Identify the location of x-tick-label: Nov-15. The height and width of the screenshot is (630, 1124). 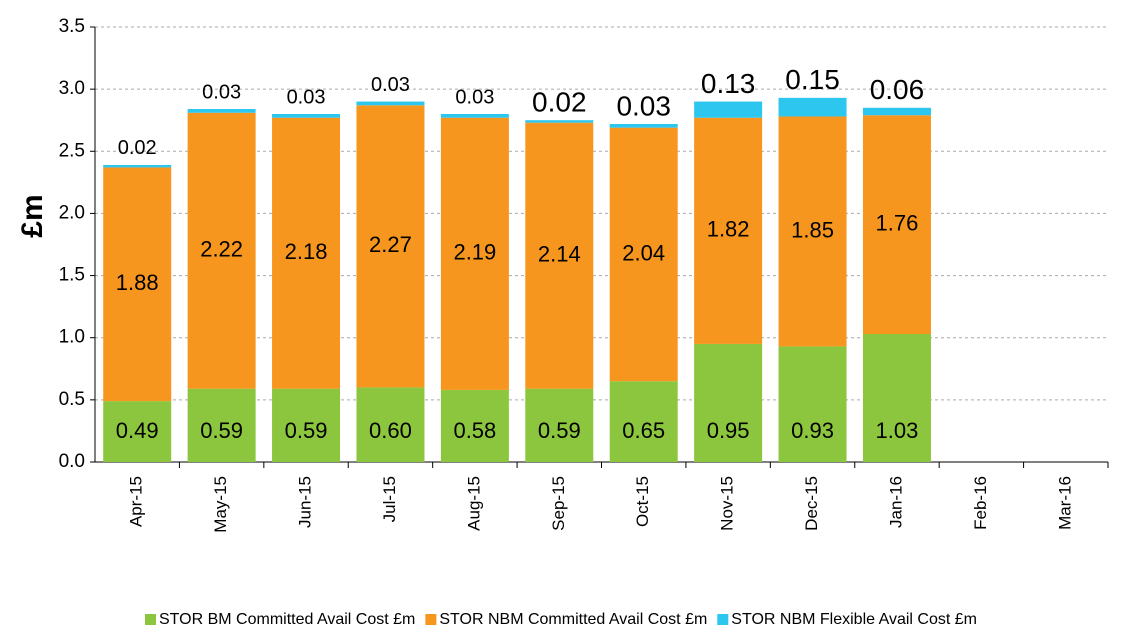
(727, 503).